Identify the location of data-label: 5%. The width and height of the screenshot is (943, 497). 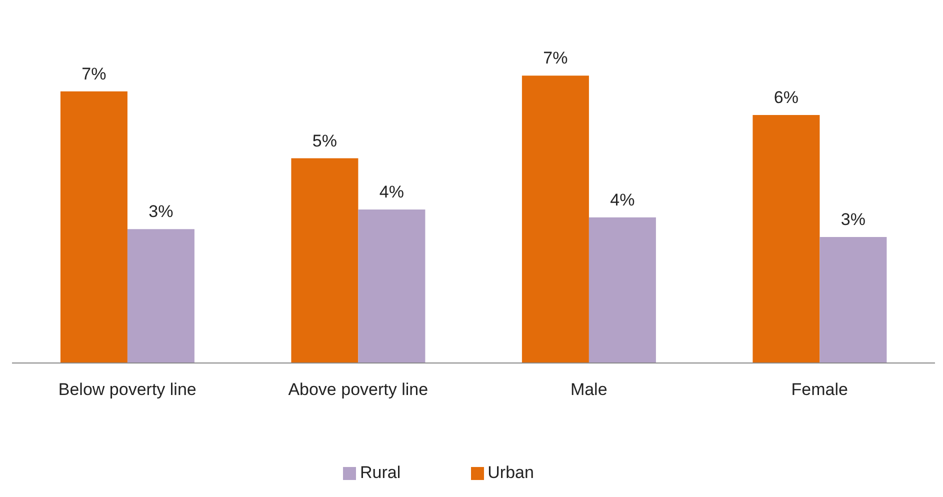
(324, 140).